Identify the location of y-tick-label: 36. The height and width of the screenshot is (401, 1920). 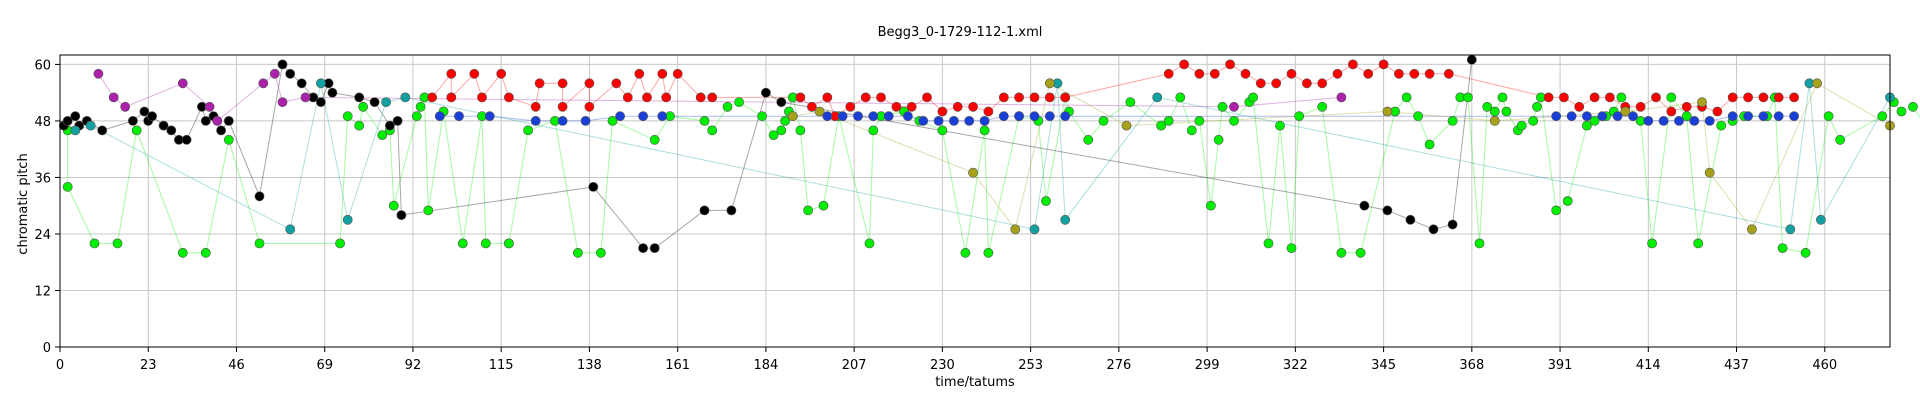
(42, 178).